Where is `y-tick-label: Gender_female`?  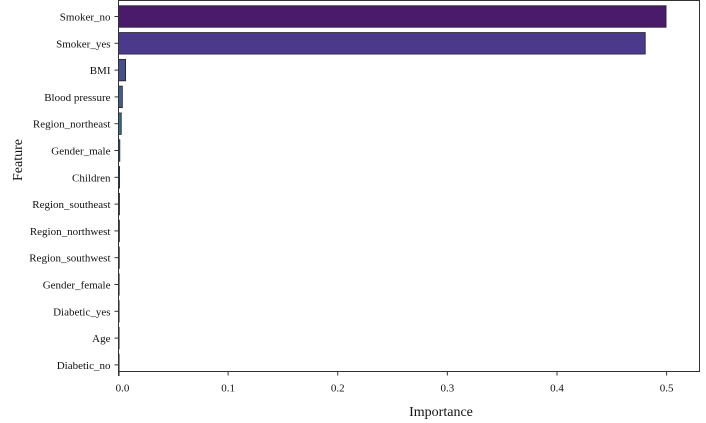
y-tick-label: Gender_female is located at coordinates (77, 286).